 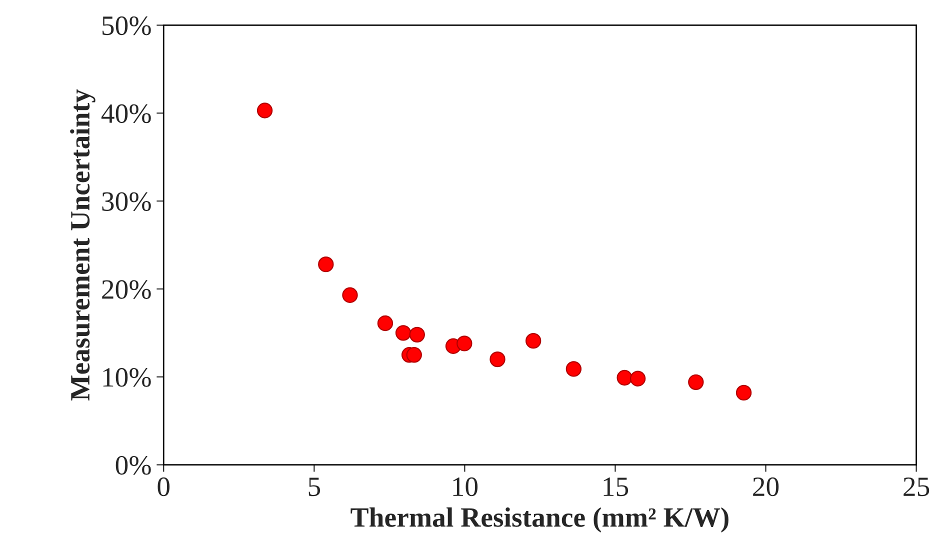 What do you see at coordinates (917, 486) in the screenshot?
I see `x-tick-label: 25` at bounding box center [917, 486].